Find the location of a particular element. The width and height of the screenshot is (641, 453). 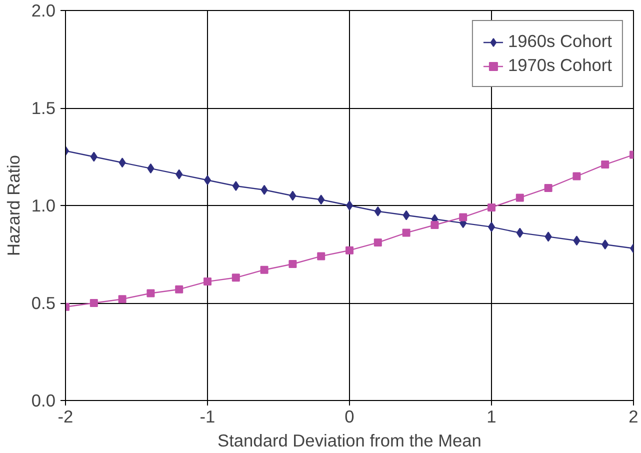

x-tick-label: 0 is located at coordinates (349, 416).